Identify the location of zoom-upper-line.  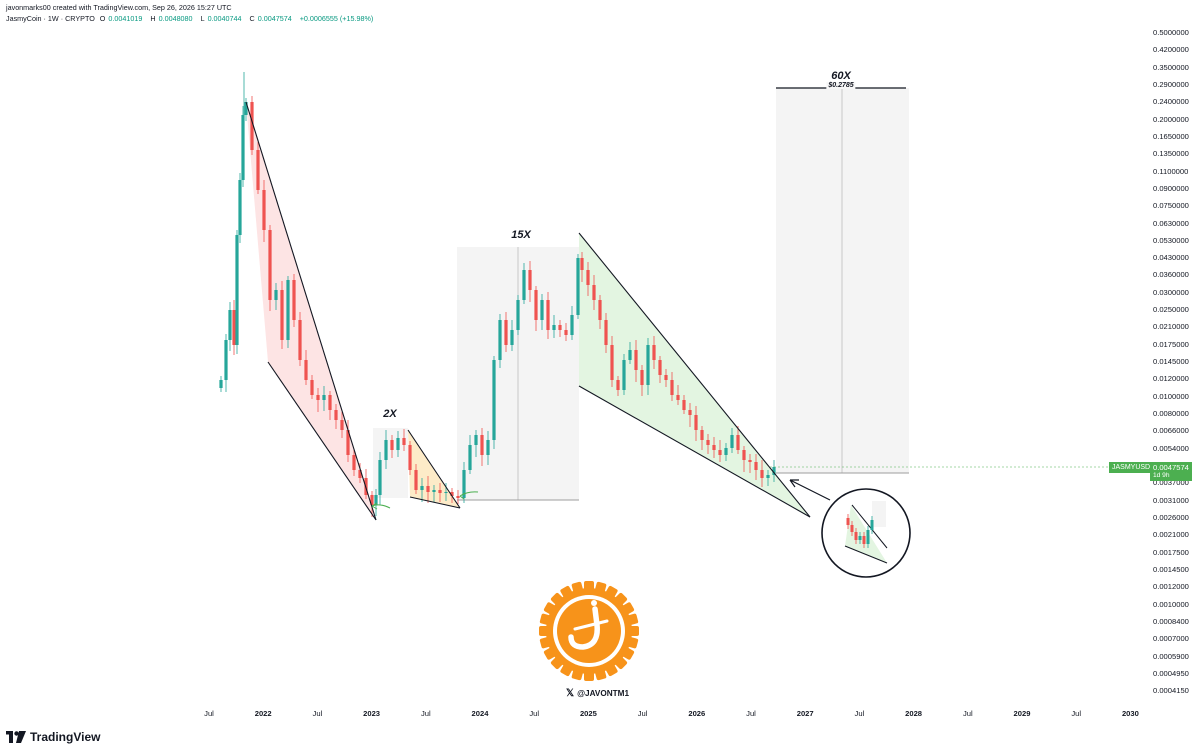
(869, 526).